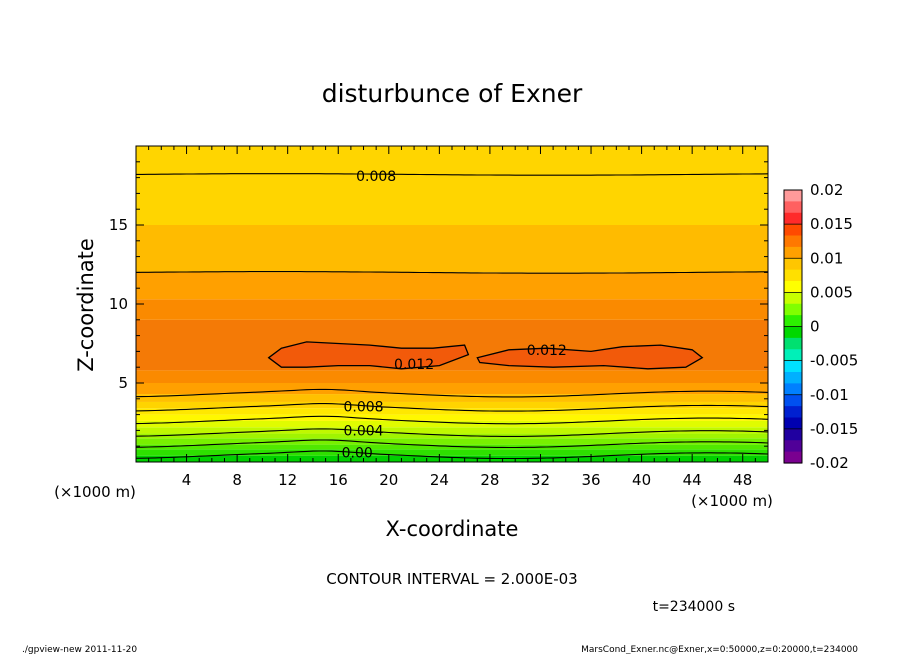  Describe the element at coordinates (489, 480) in the screenshot. I see `x-tick-label-6: 28` at that location.